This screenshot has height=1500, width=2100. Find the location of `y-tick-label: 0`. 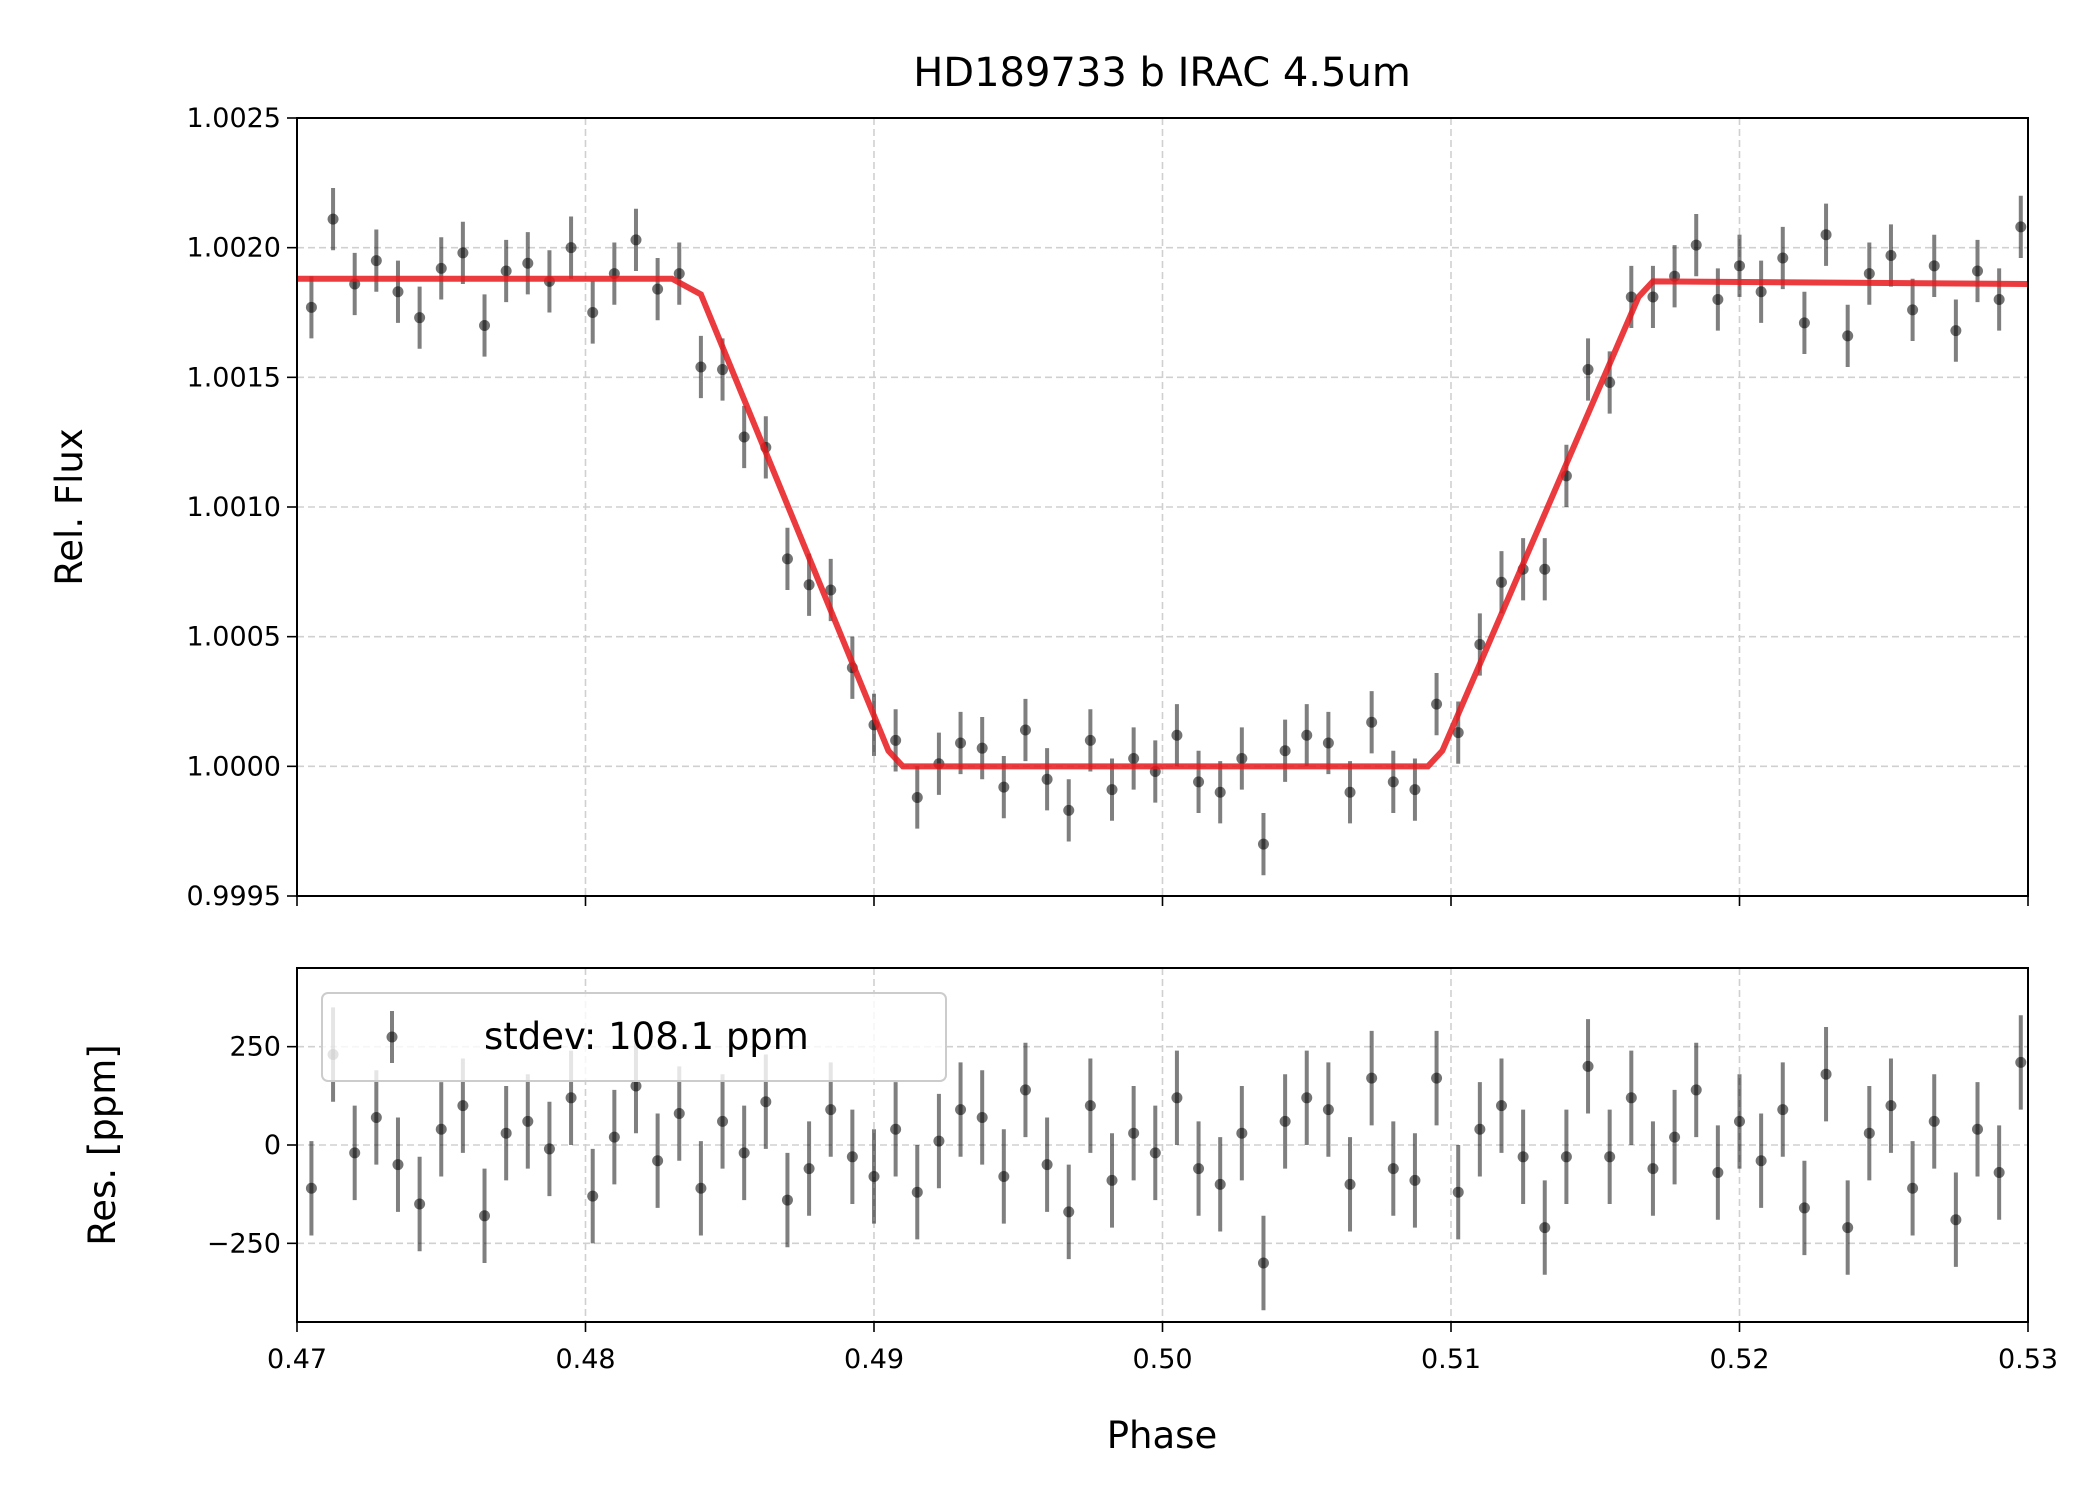

y-tick-label: 0 is located at coordinates (272, 1145).